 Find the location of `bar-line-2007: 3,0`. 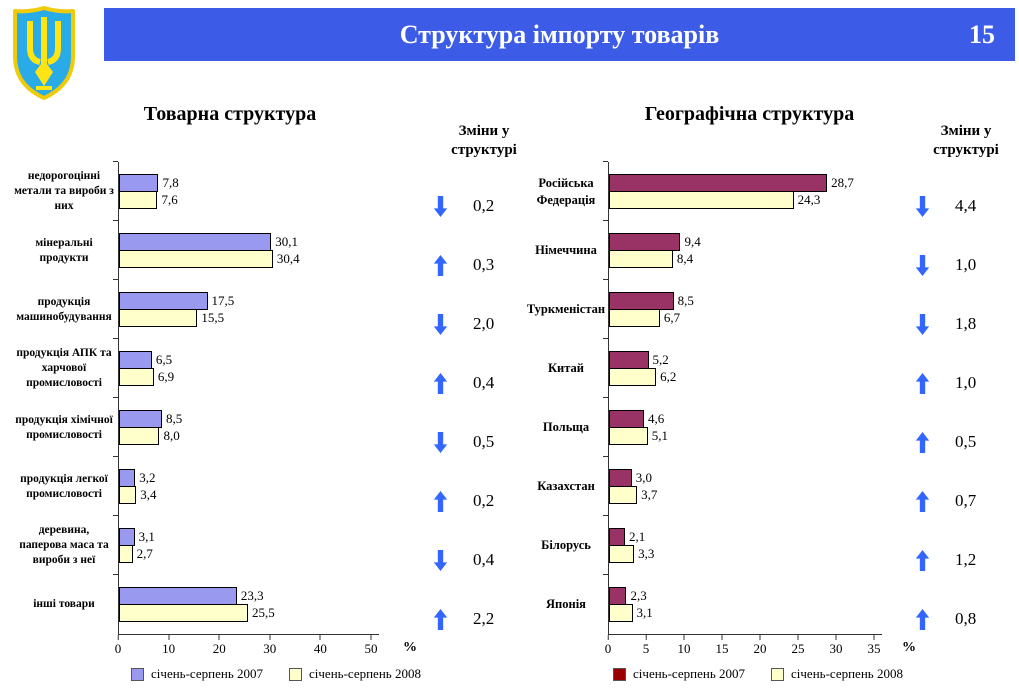

bar-line-2007: 3,0 is located at coordinates (768, 478).